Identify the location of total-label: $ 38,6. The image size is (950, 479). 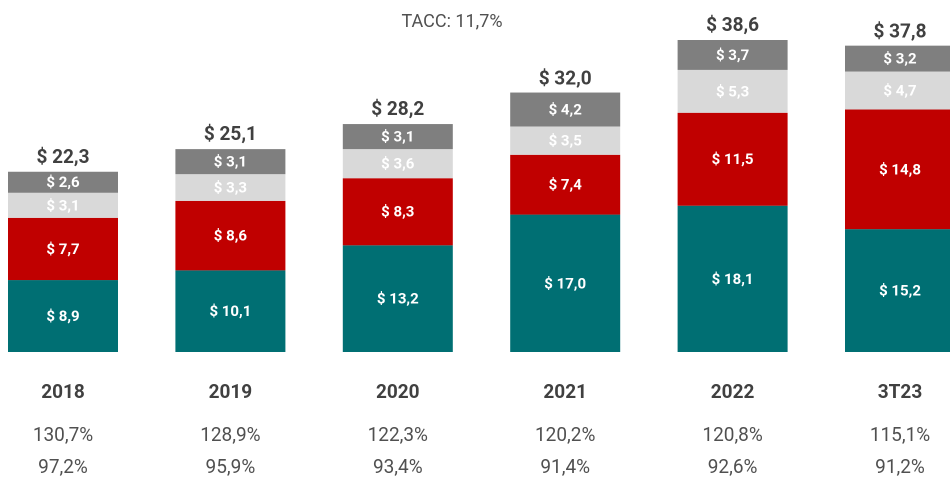
(732, 24).